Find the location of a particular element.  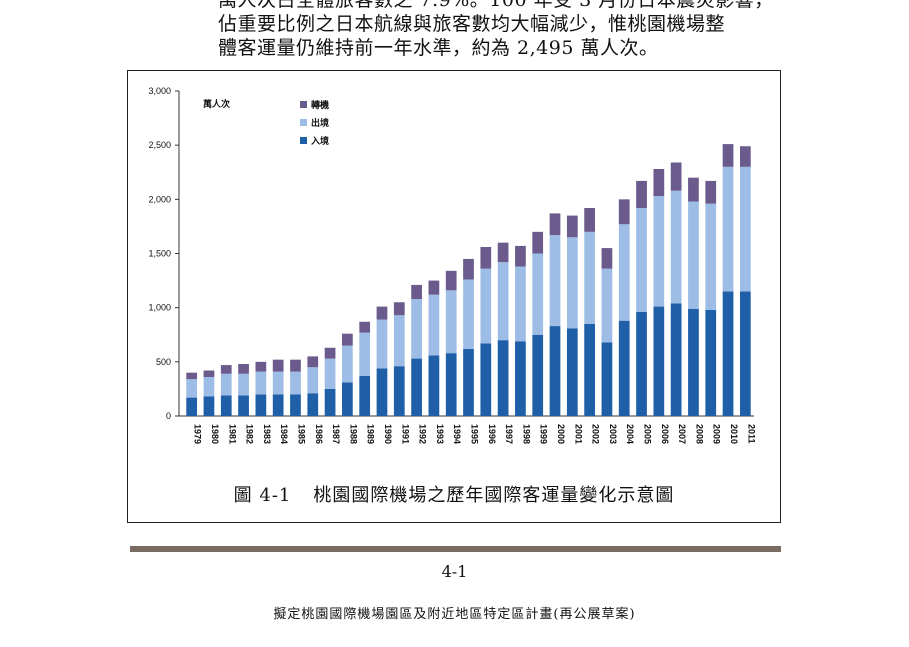

y-tick-label: 1,500 is located at coordinates (159, 254).